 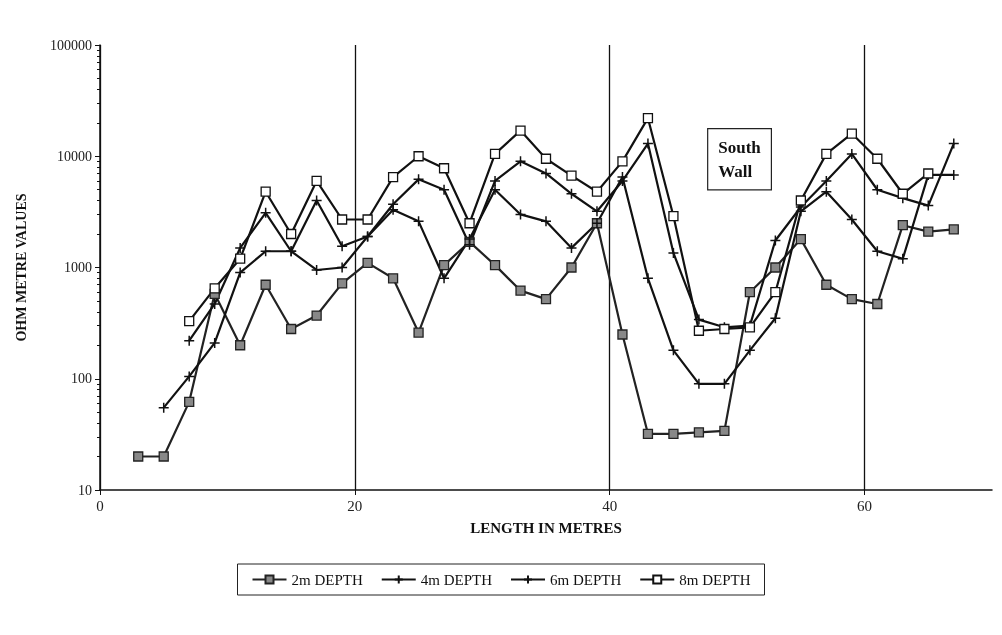 What do you see at coordinates (586, 579) in the screenshot?
I see `legend-label: 6m DEPTH` at bounding box center [586, 579].